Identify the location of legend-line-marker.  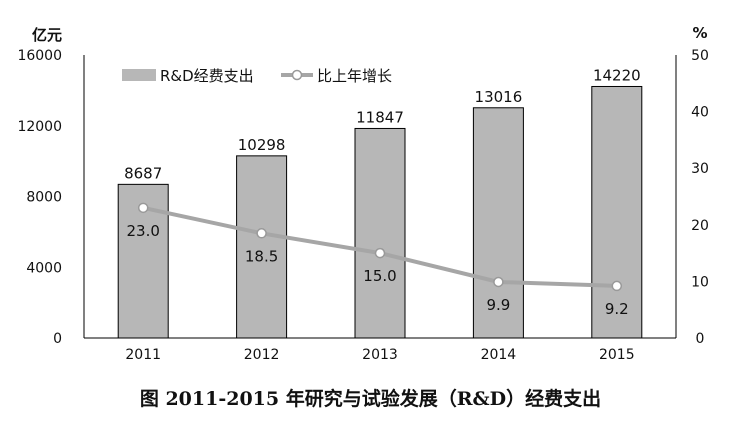
(297, 75).